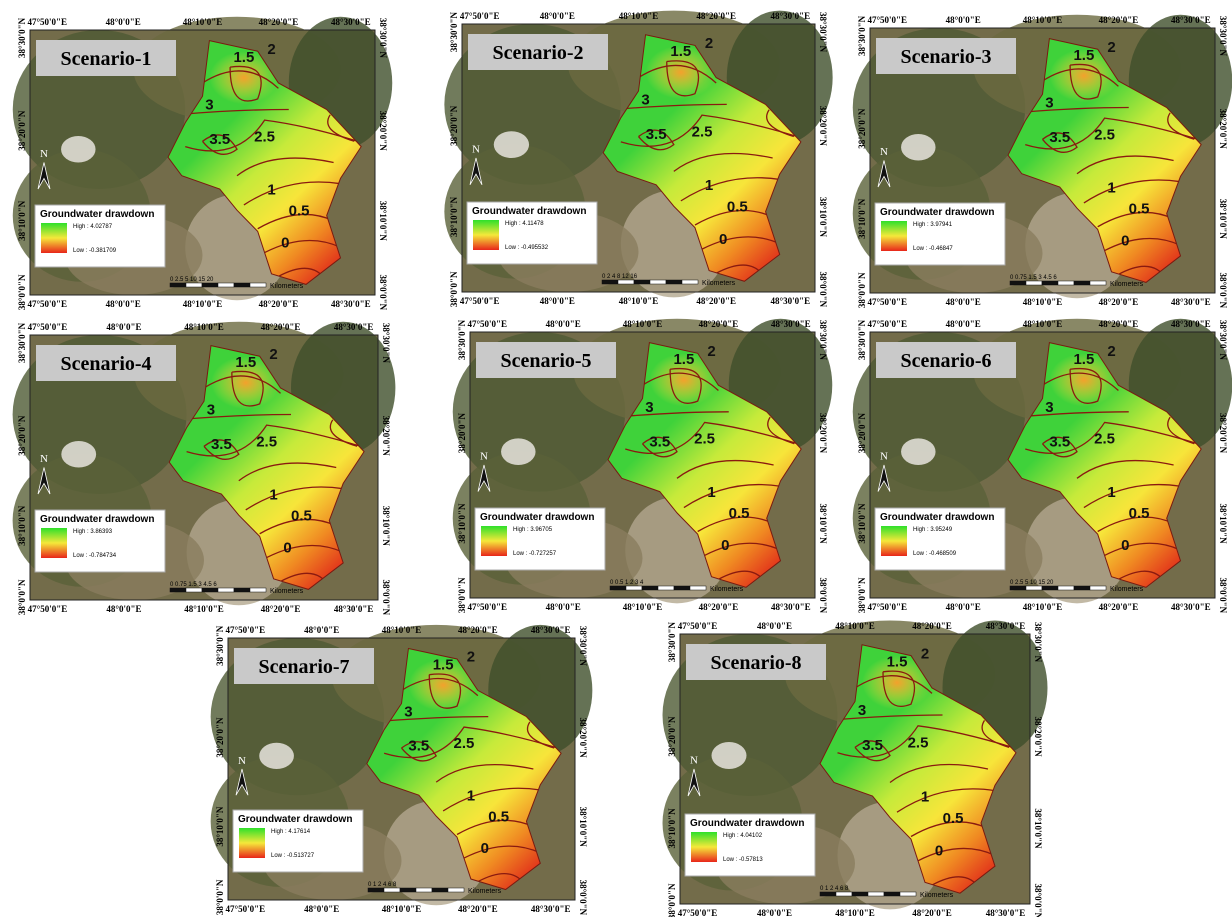 The width and height of the screenshot is (1232, 917). Describe the element at coordinates (755, 663) in the screenshot. I see `scenario-title: Scenario-8` at that location.